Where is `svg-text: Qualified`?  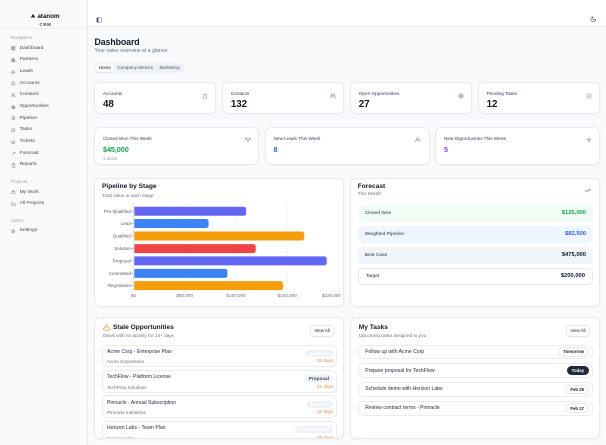 svg-text: Qualified is located at coordinates (122, 236).